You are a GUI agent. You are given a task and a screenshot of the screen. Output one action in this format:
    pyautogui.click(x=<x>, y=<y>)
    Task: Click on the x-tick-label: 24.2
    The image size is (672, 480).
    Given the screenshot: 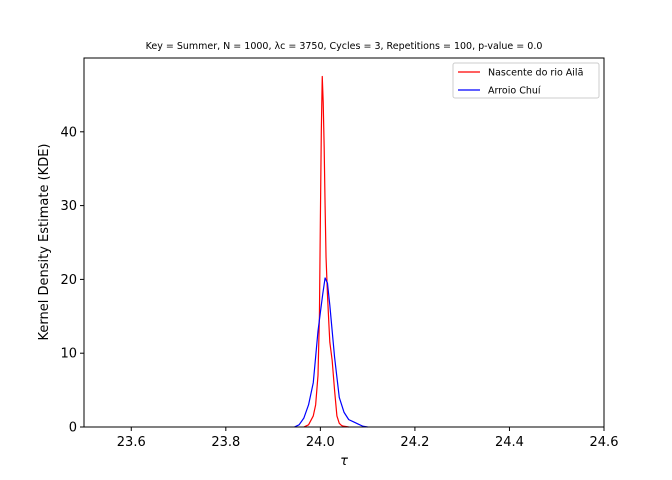 What is the action you would take?
    pyautogui.click(x=414, y=442)
    